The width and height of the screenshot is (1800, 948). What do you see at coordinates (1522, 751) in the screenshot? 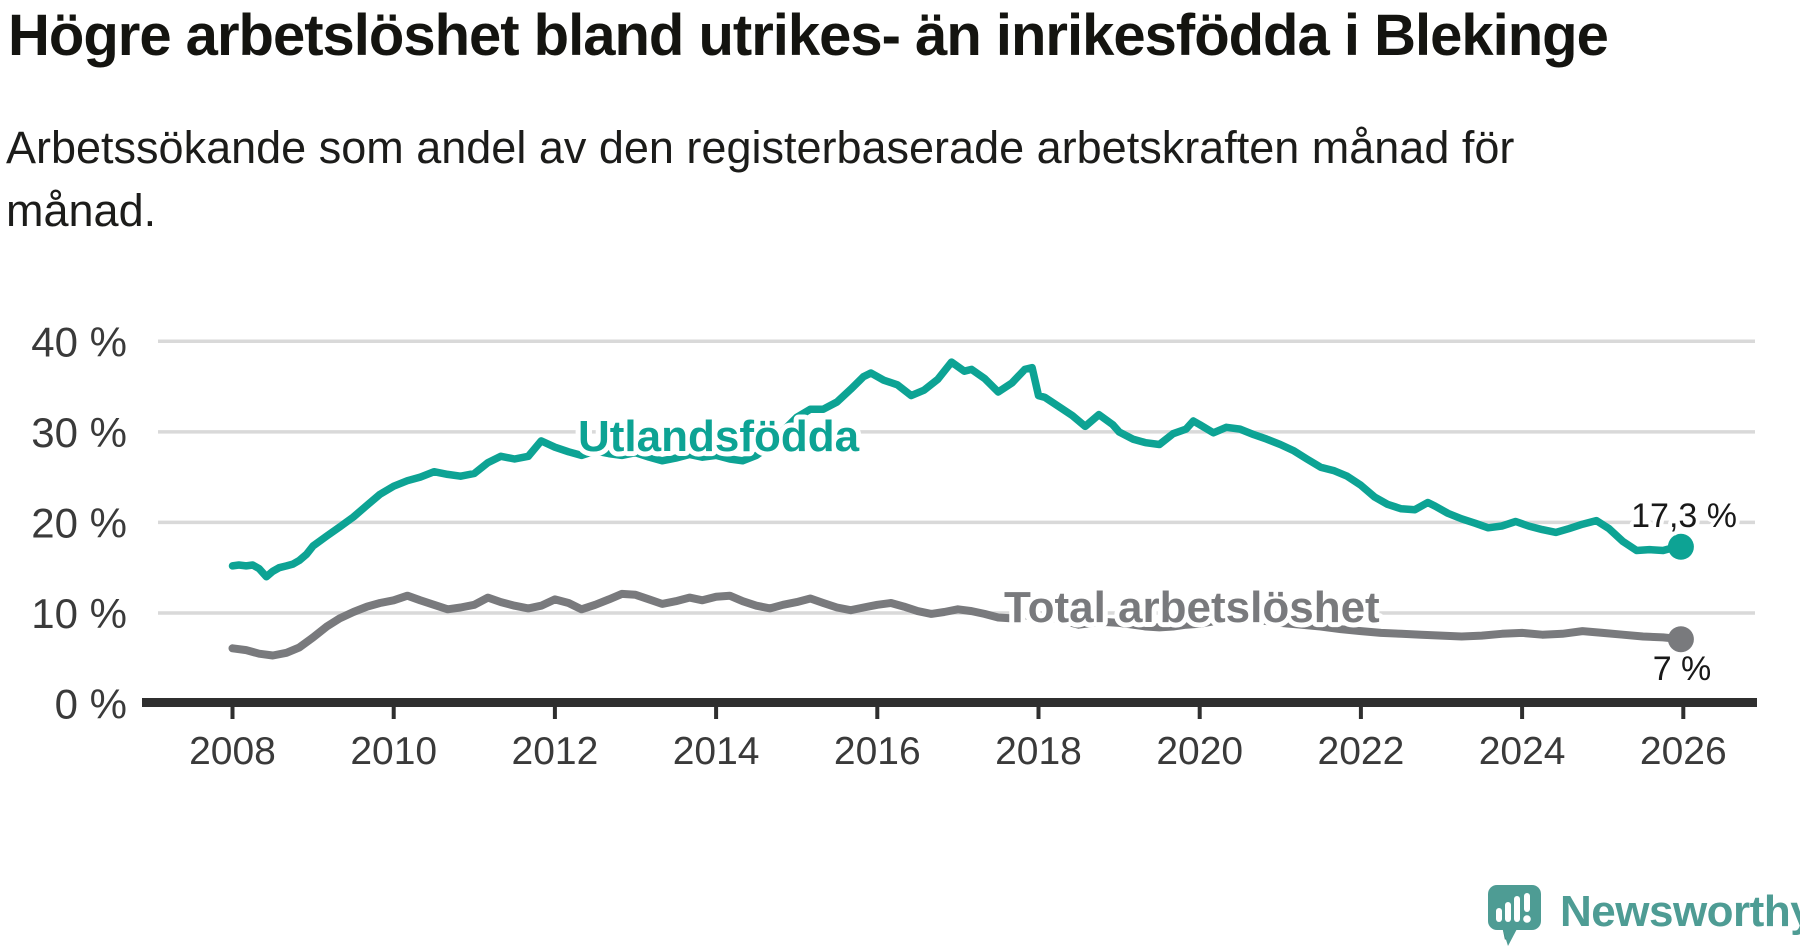
I see `x-axis-label-2024: 2024` at bounding box center [1522, 751].